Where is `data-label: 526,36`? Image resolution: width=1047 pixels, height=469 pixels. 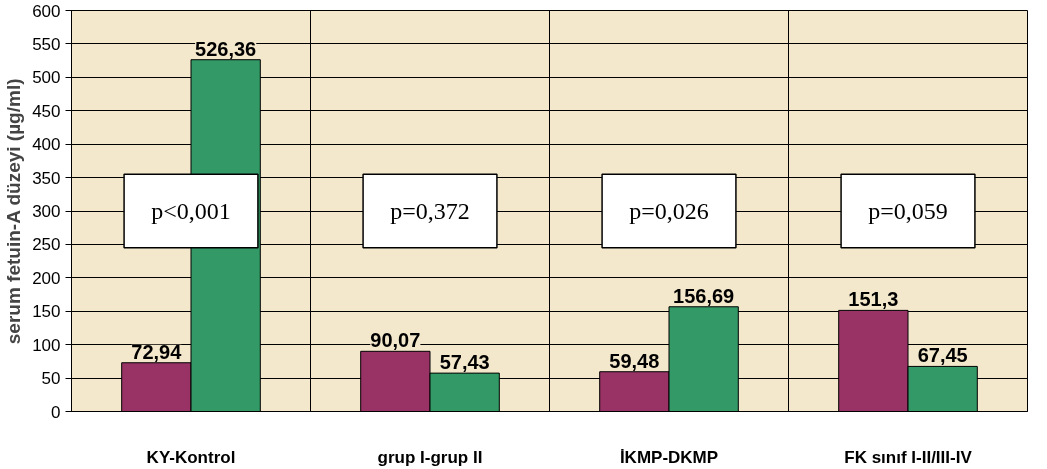 data-label: 526,36 is located at coordinates (226, 48).